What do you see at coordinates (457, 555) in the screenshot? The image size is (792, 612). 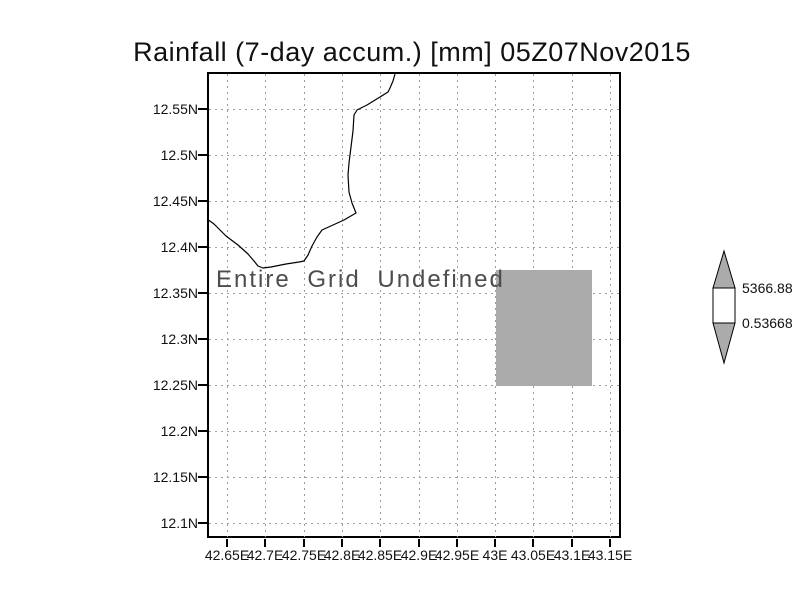 I see `lon-tick-label: 42.95E` at bounding box center [457, 555].